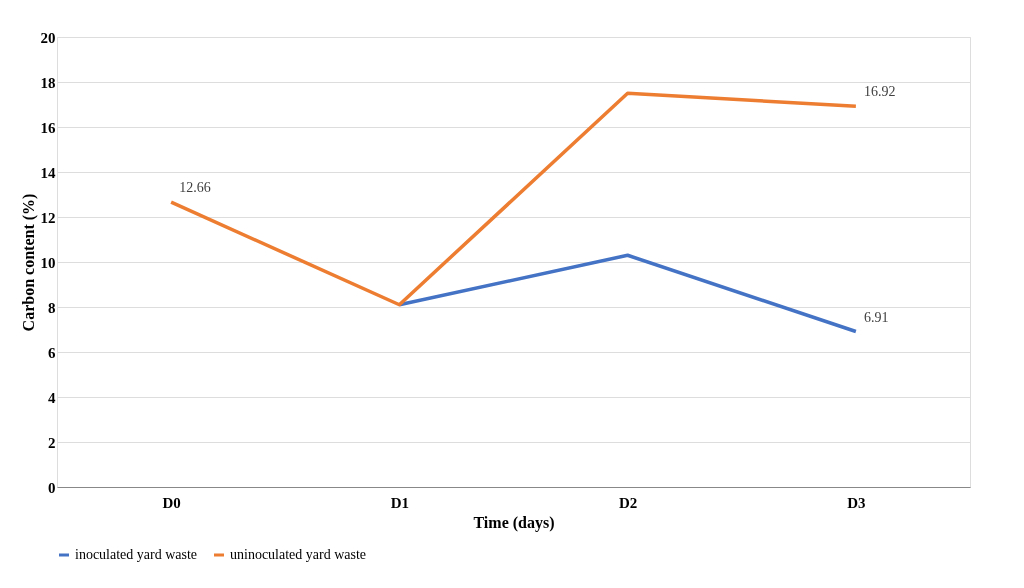  Describe the element at coordinates (52, 442) in the screenshot. I see `y-tick-label: 2` at that location.